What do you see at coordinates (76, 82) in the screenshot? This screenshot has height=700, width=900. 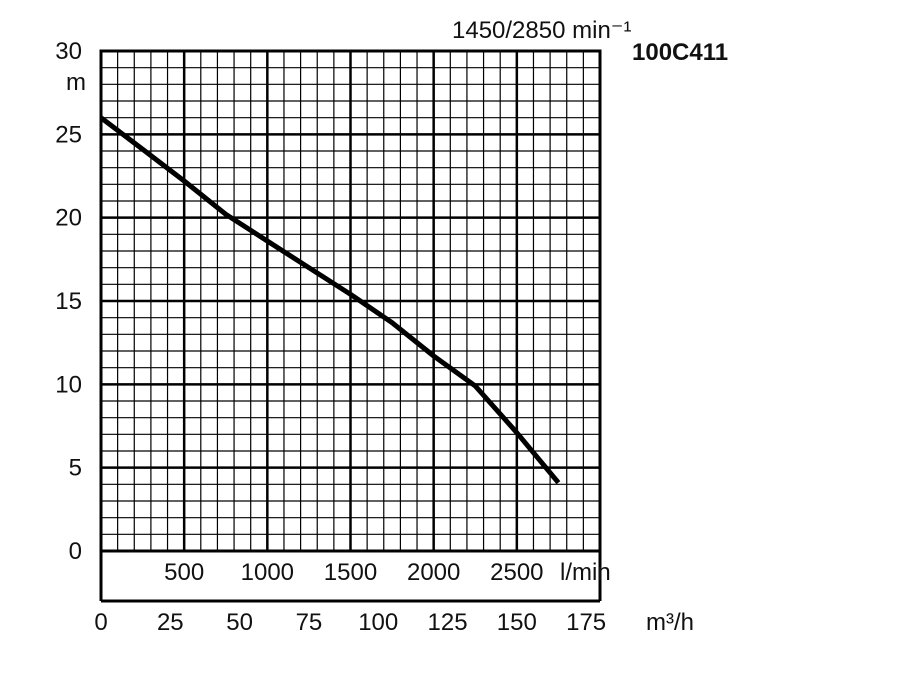 I see `y-axis-label: m` at bounding box center [76, 82].